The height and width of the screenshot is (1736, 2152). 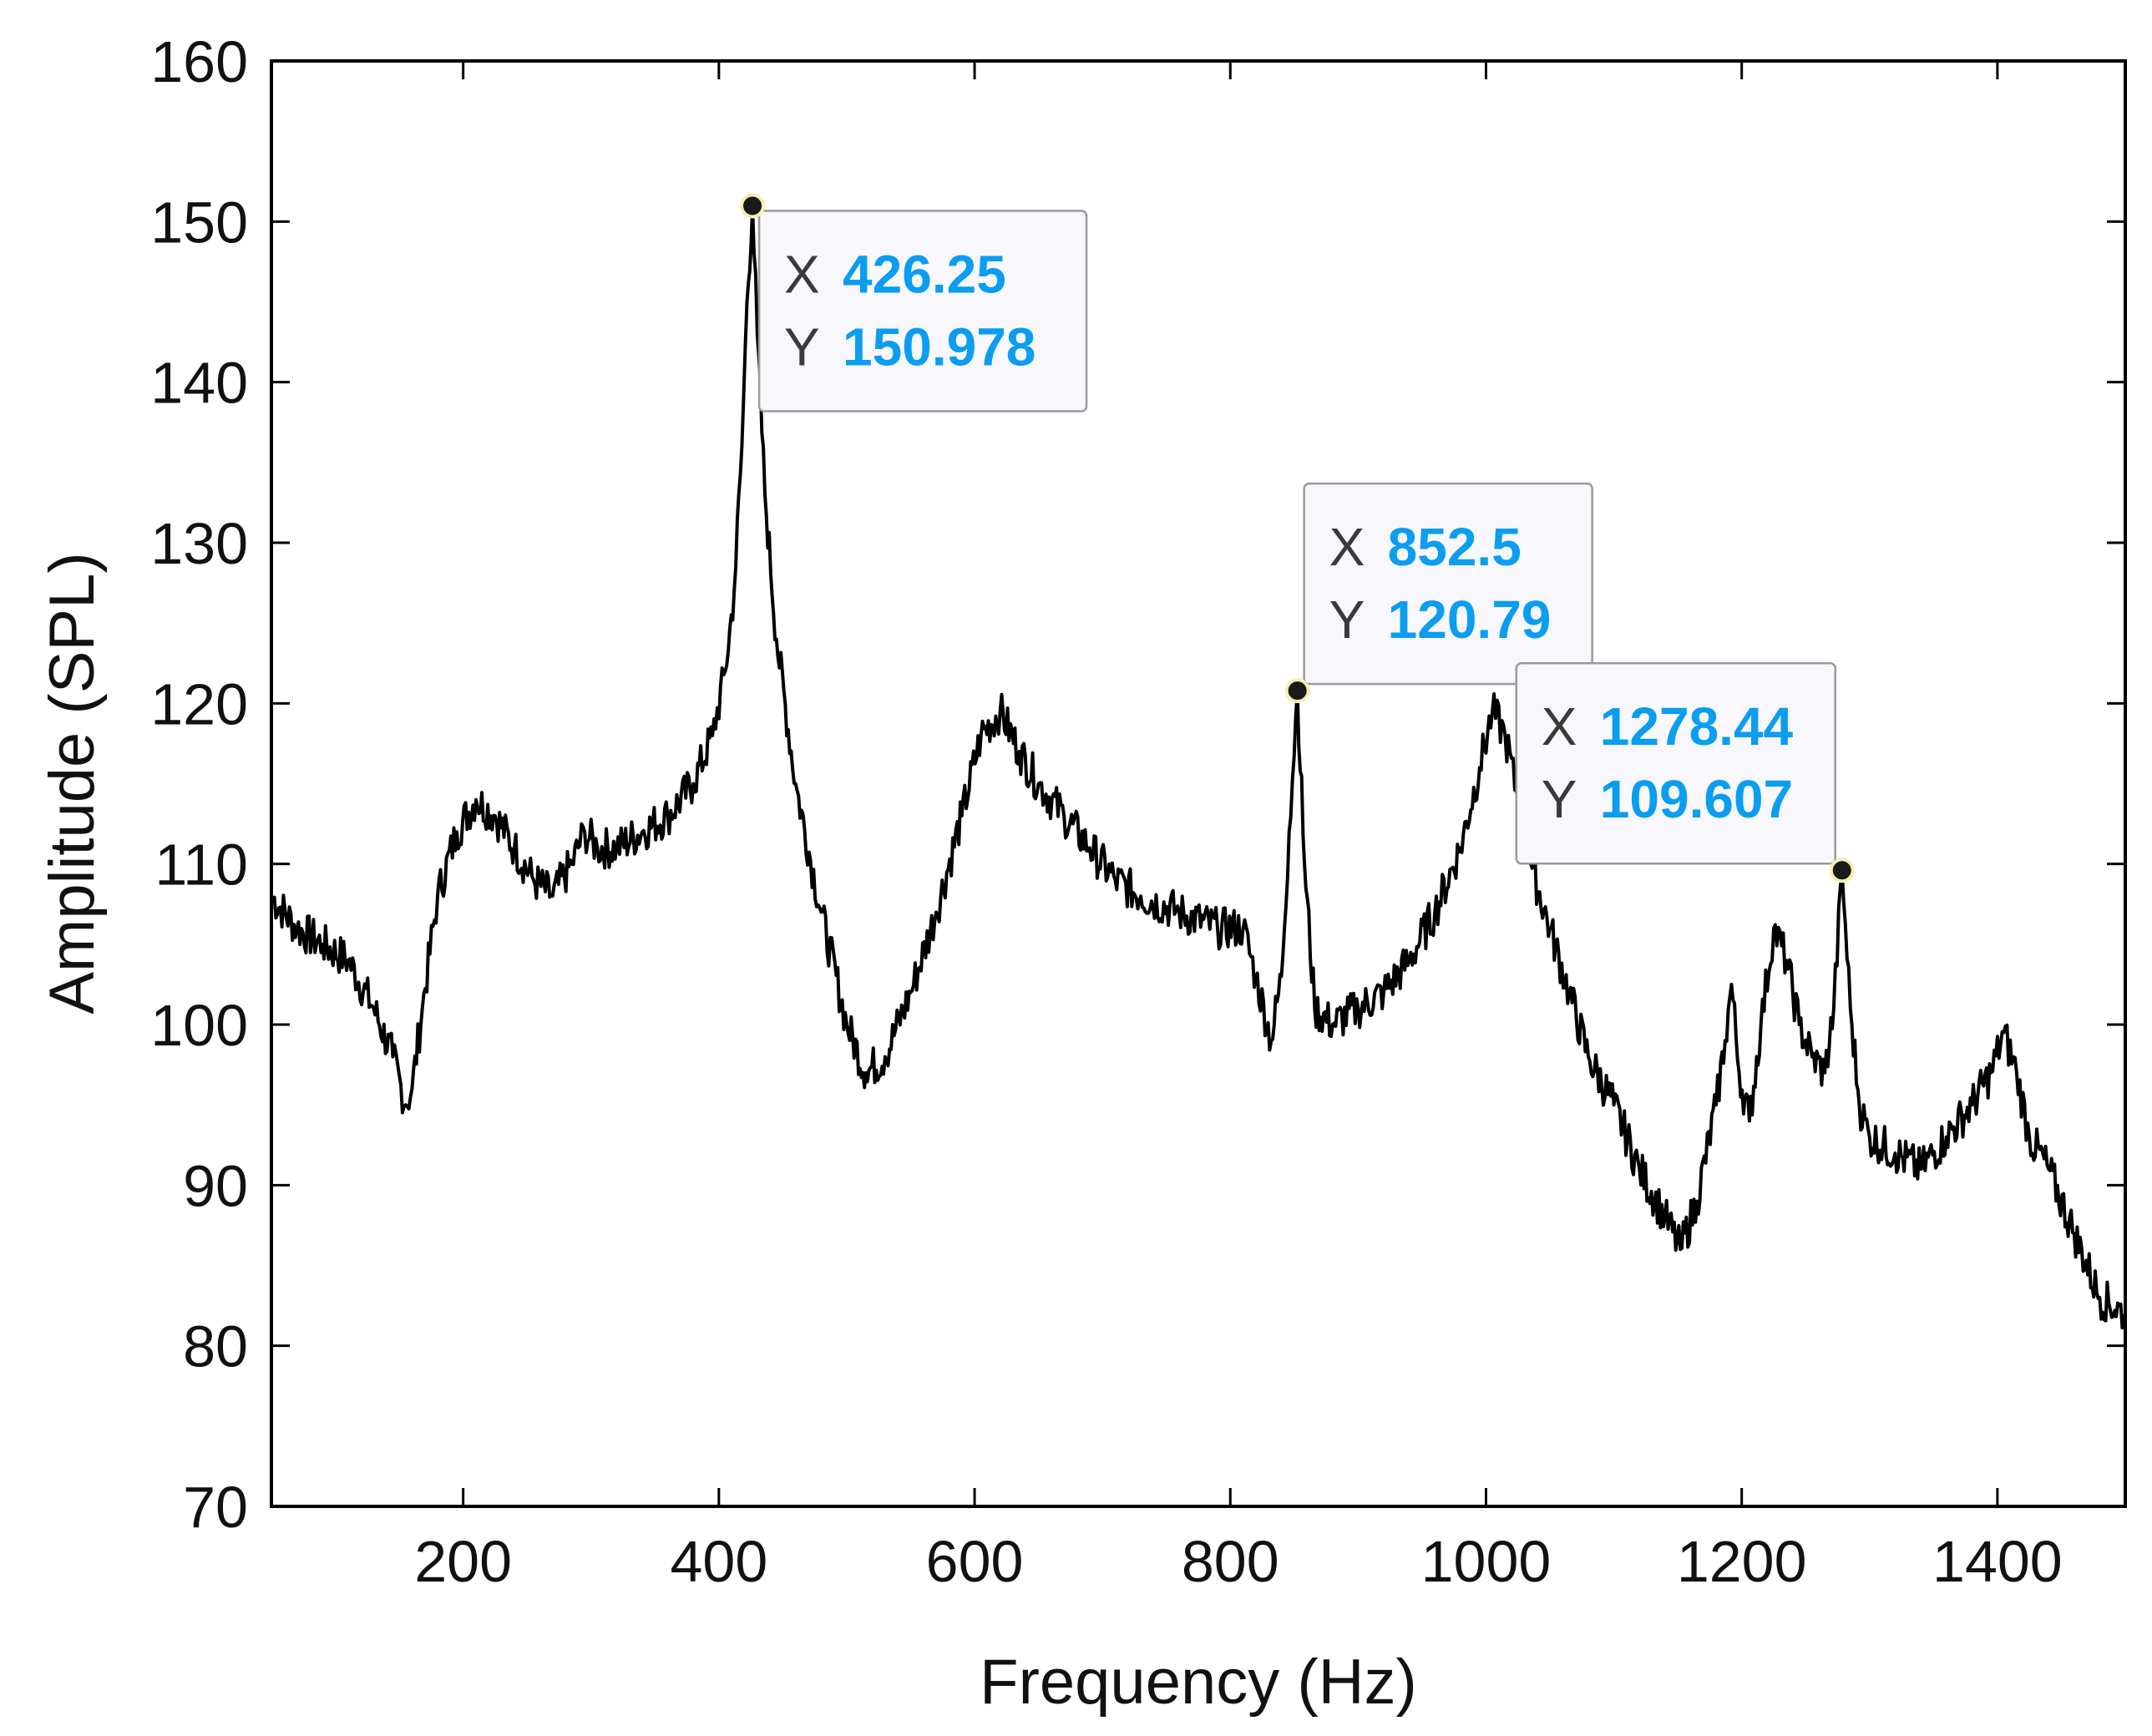 What do you see at coordinates (199, 543) in the screenshot?
I see `y-tick-label: 130` at bounding box center [199, 543].